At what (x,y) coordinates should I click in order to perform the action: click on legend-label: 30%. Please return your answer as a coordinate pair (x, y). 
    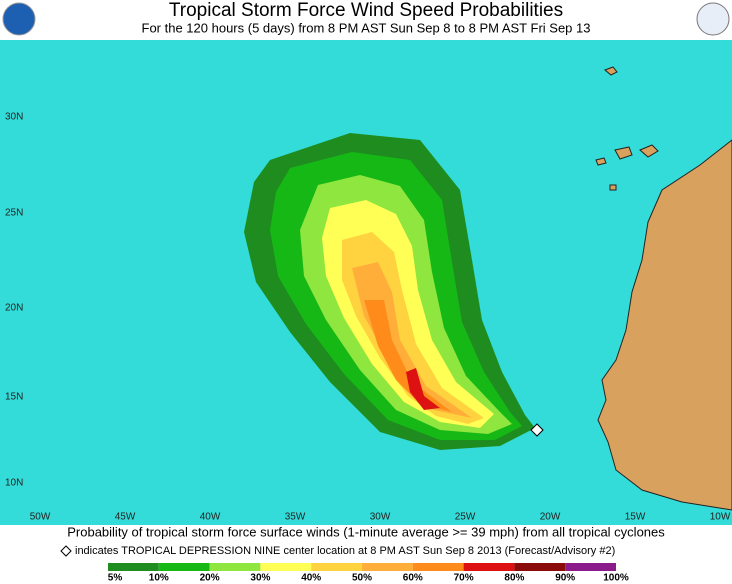
    Looking at the image, I should click on (260, 578).